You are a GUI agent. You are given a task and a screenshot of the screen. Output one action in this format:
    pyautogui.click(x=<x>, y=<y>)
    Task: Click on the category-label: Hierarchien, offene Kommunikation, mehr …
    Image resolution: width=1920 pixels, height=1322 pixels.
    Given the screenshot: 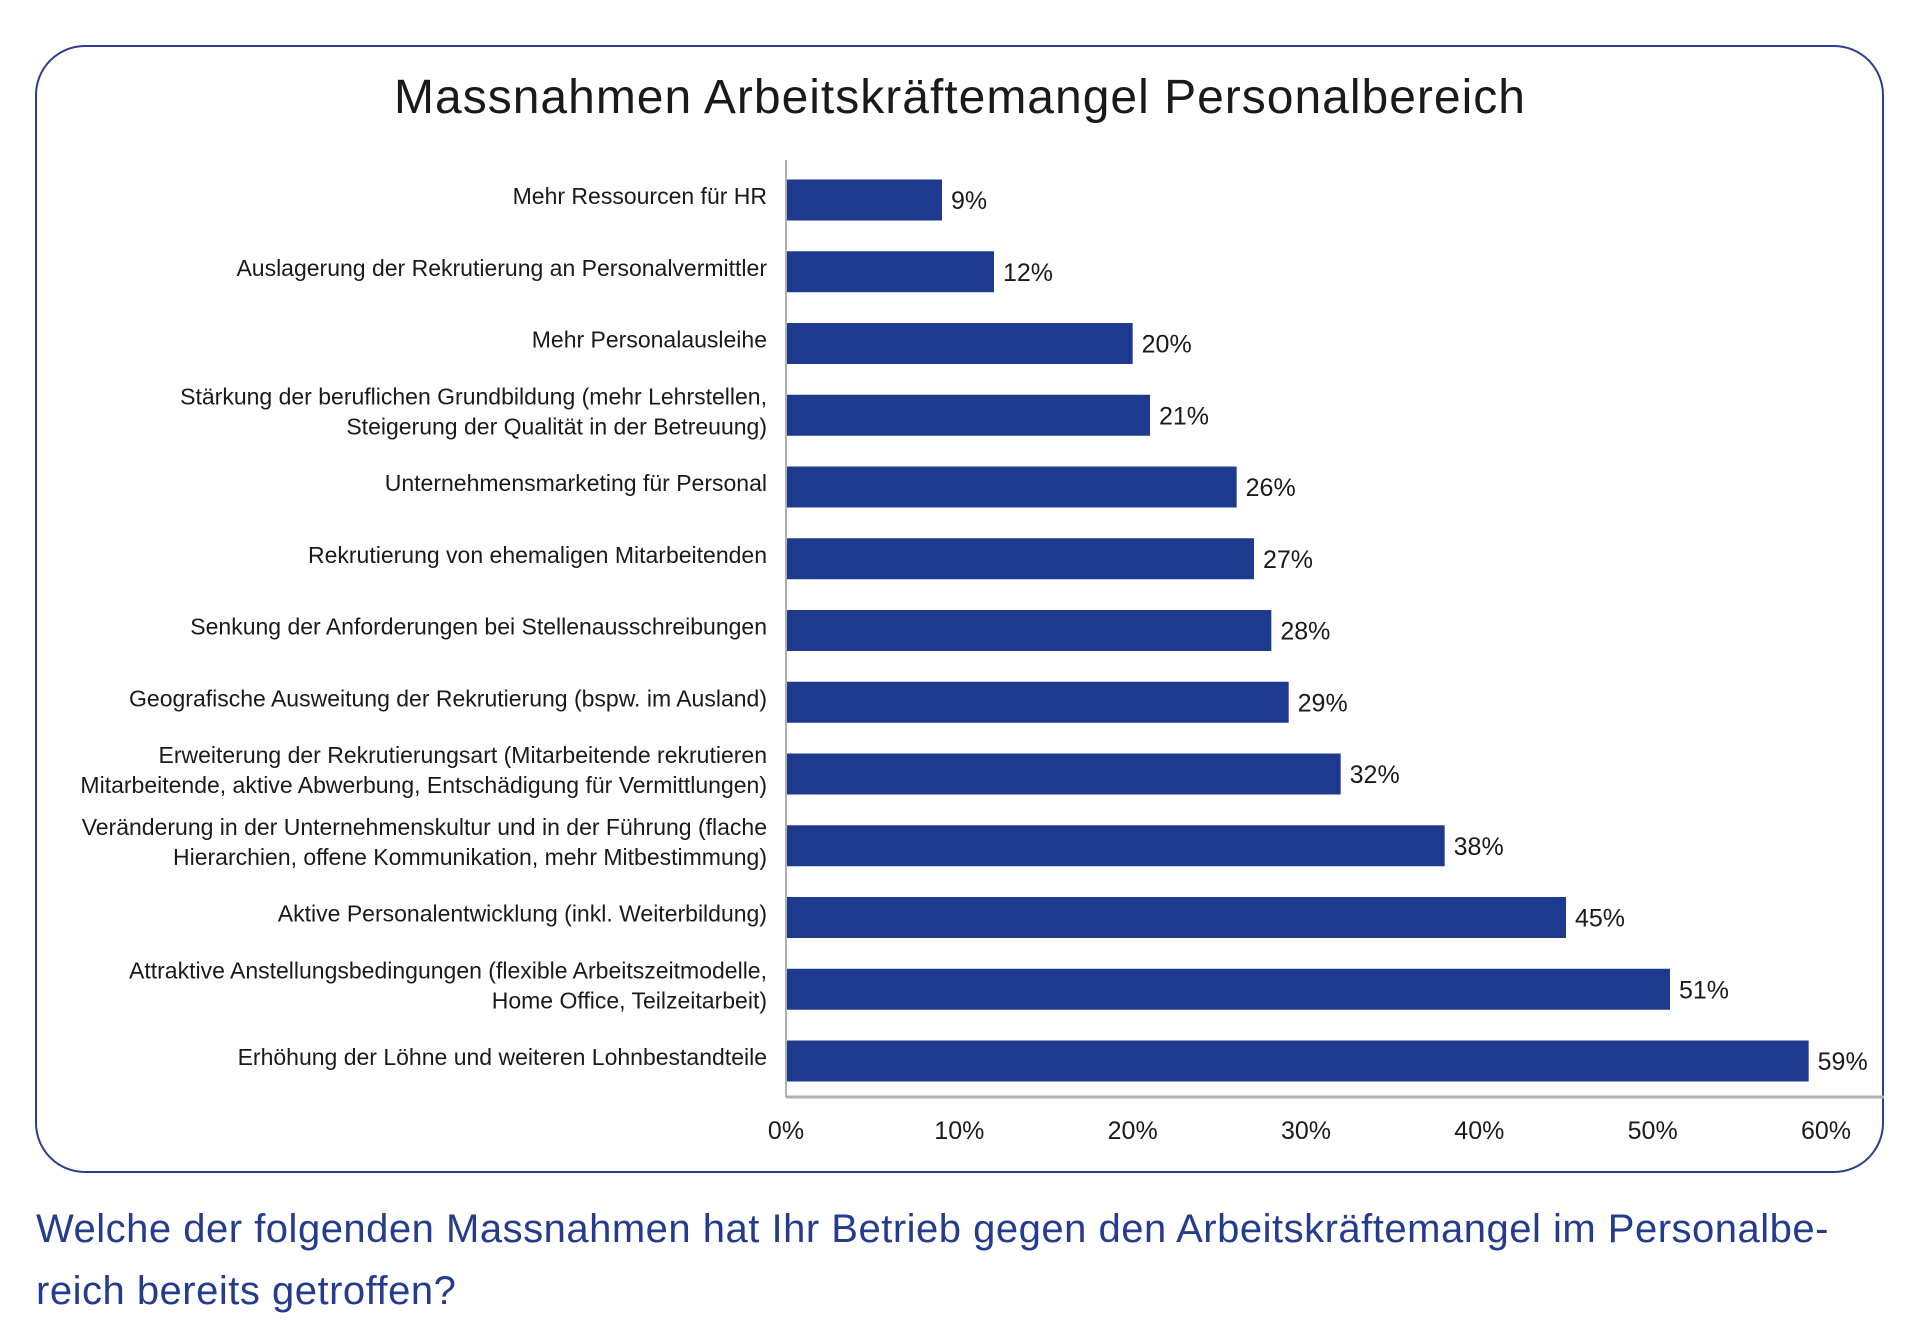 What is the action you would take?
    pyautogui.click(x=470, y=857)
    